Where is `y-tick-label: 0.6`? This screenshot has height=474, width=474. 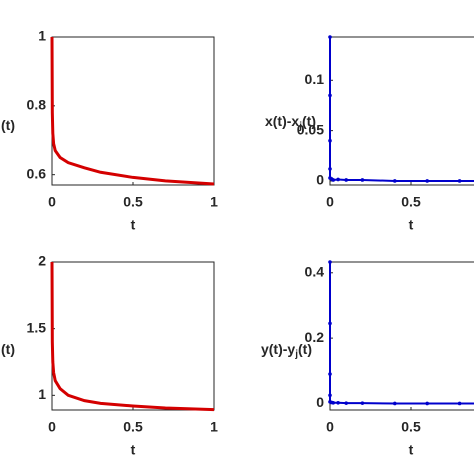
y-tick-label: 0.6 is located at coordinates (37, 173).